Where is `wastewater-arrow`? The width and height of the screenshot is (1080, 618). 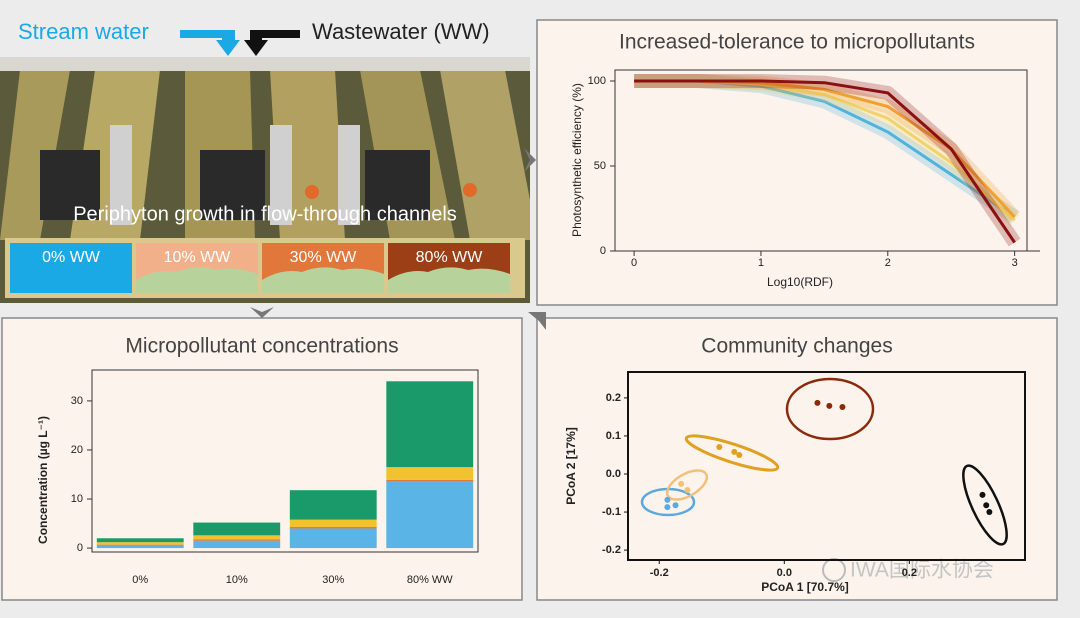
wastewater-arrow is located at coordinates (272, 43).